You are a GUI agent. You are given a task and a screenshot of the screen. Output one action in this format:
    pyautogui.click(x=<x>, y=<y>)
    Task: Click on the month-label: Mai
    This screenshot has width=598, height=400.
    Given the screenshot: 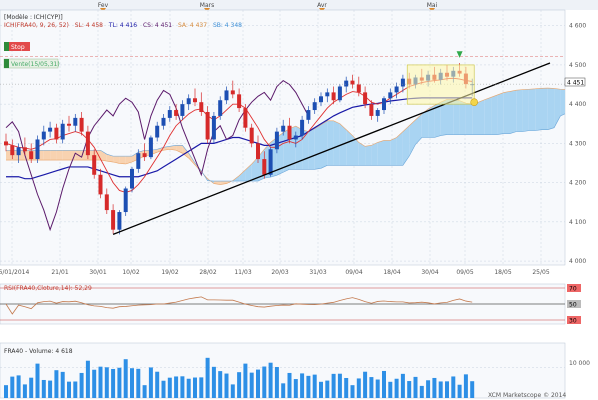 What is the action you would take?
    pyautogui.click(x=432, y=5)
    